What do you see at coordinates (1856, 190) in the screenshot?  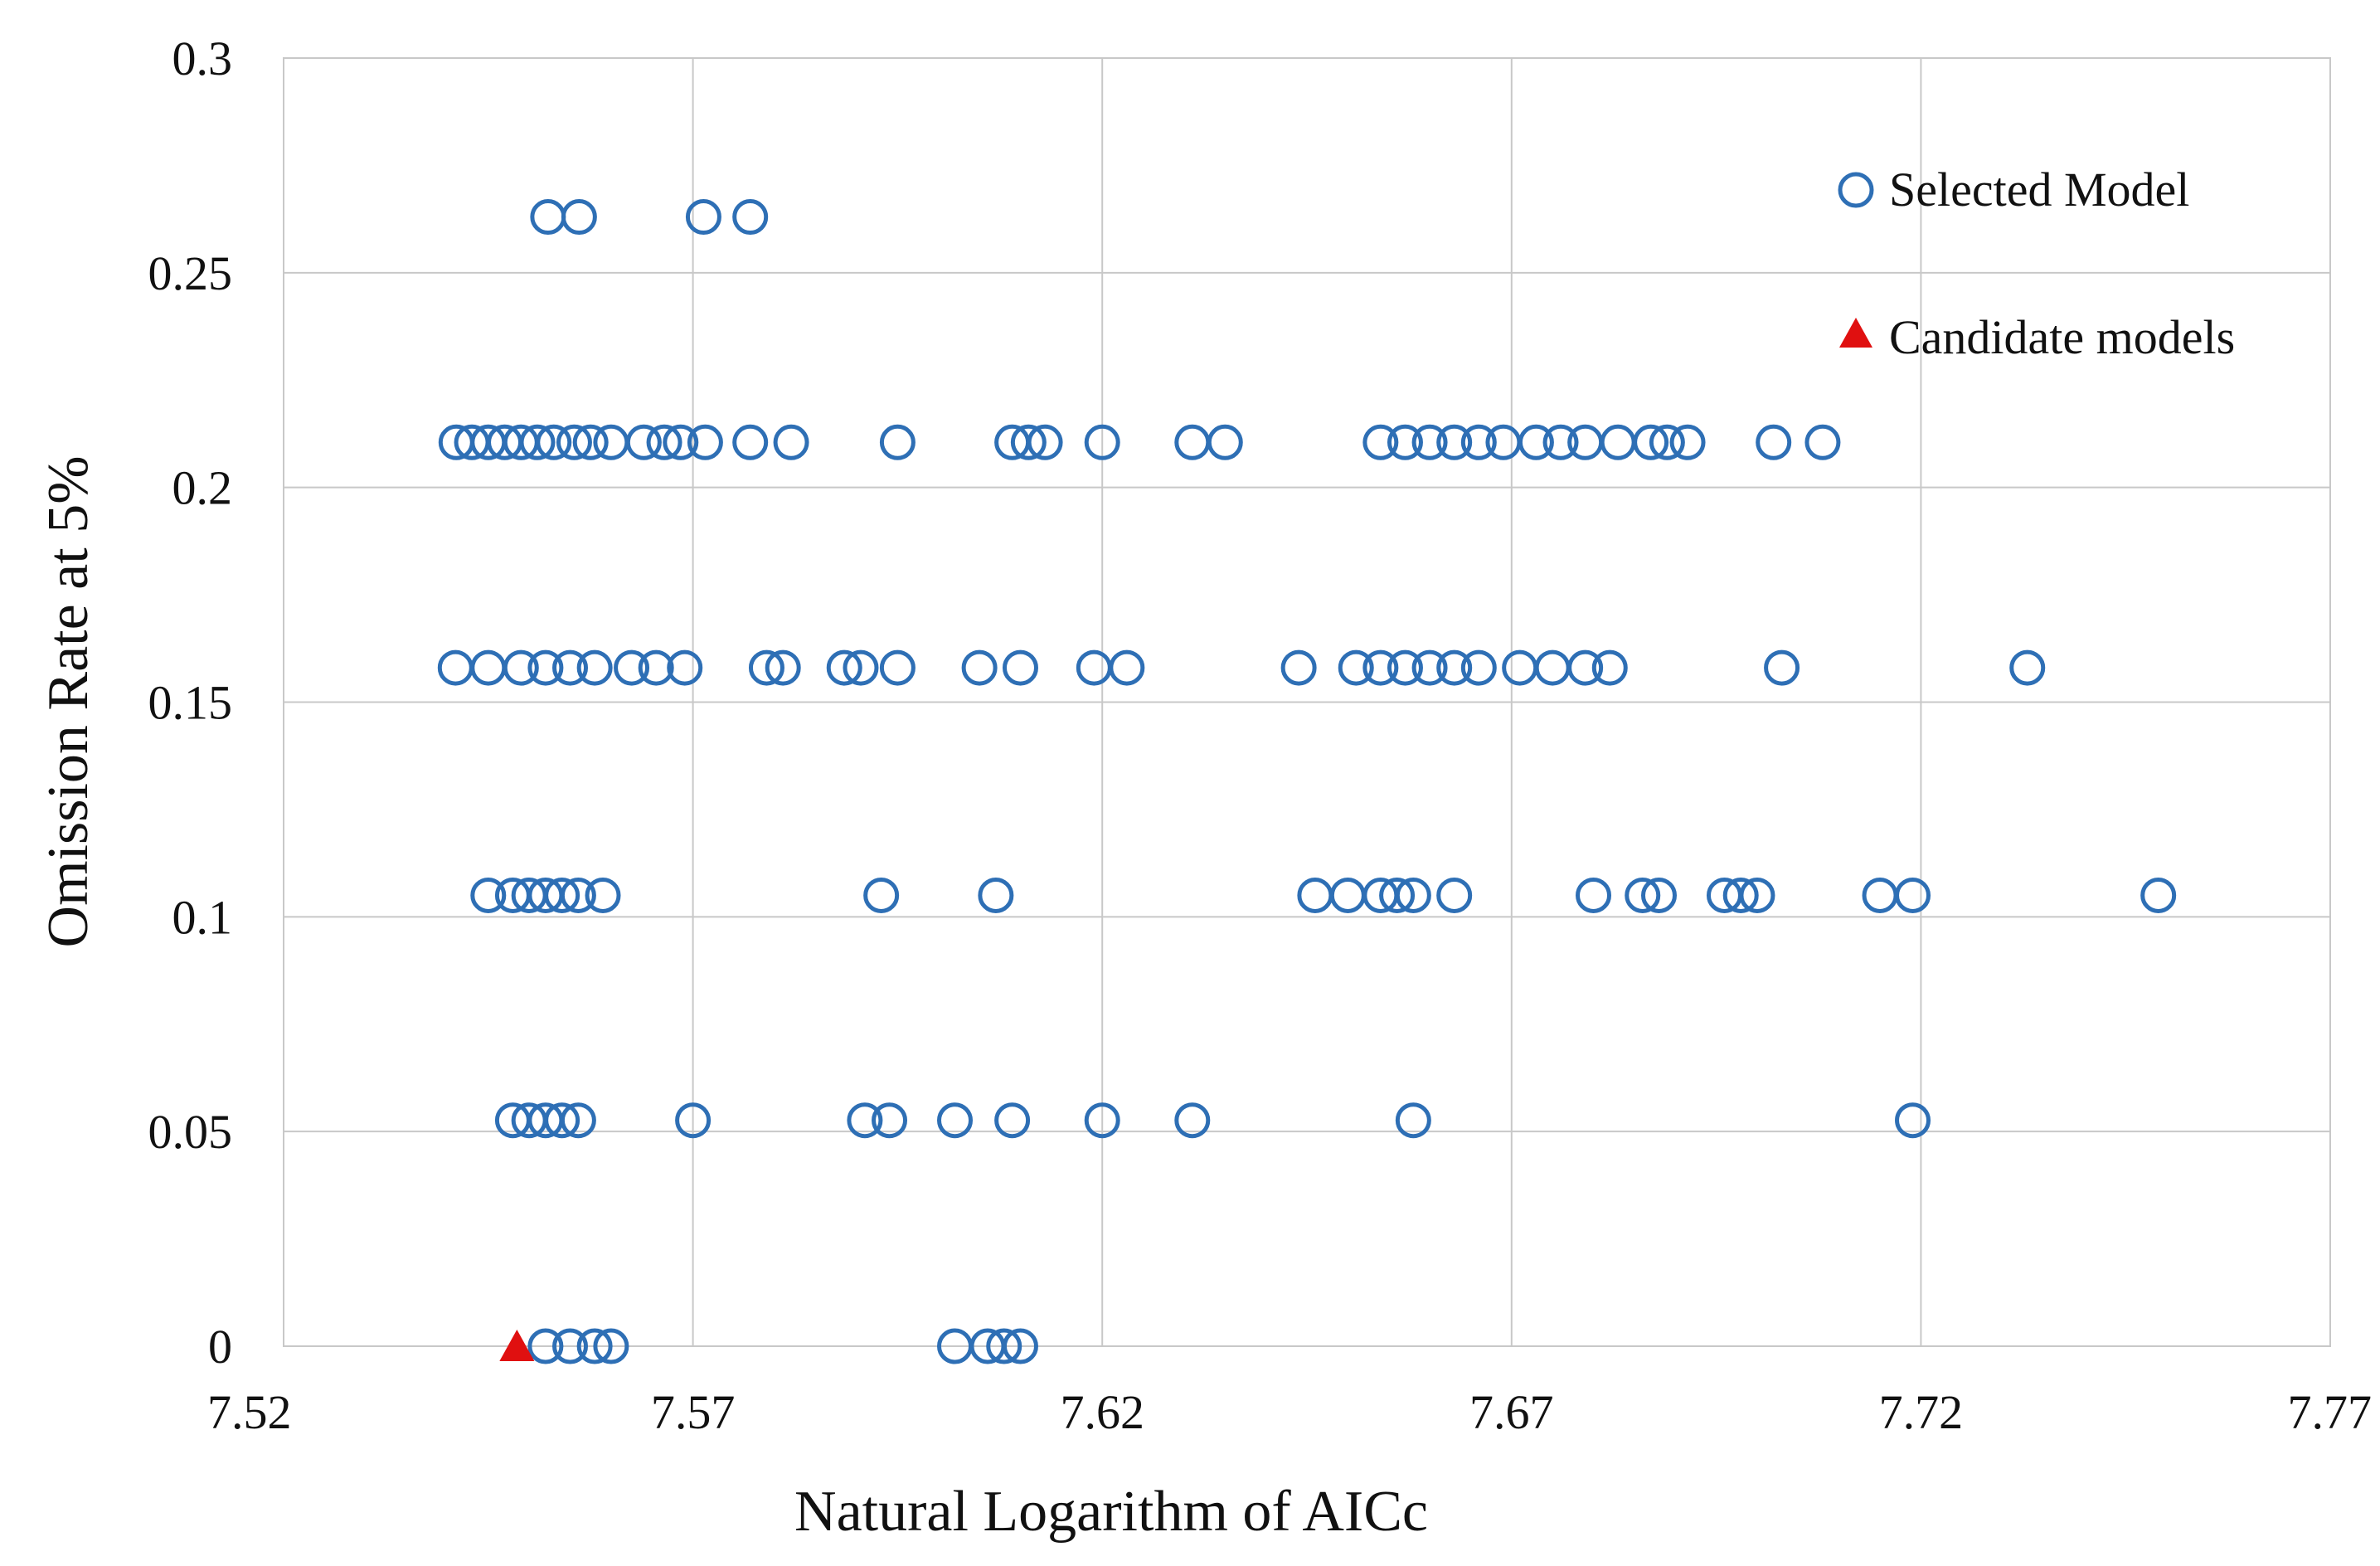 I see `legend-selected-marker` at bounding box center [1856, 190].